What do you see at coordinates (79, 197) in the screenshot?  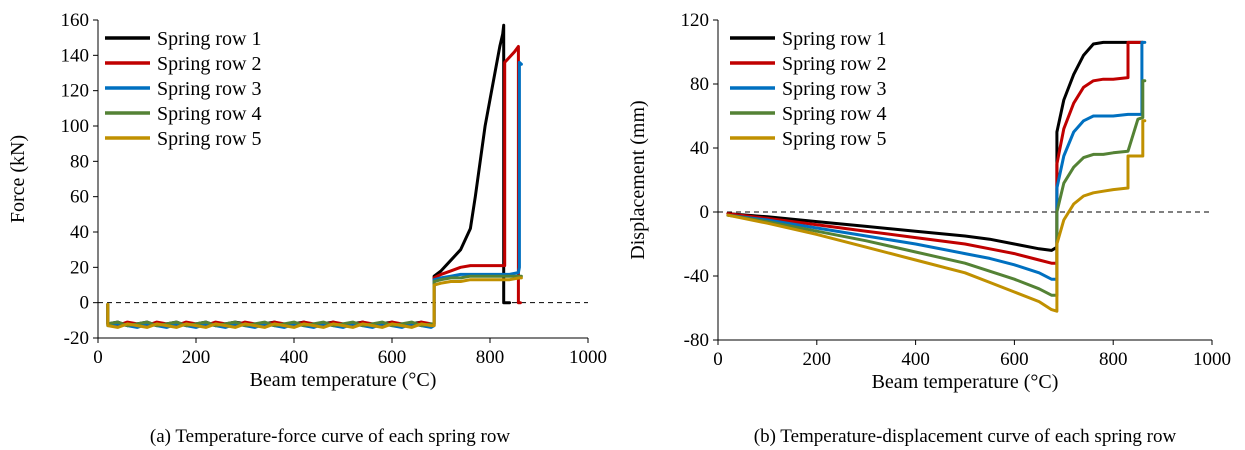 I see `y-tick-label: 60` at bounding box center [79, 197].